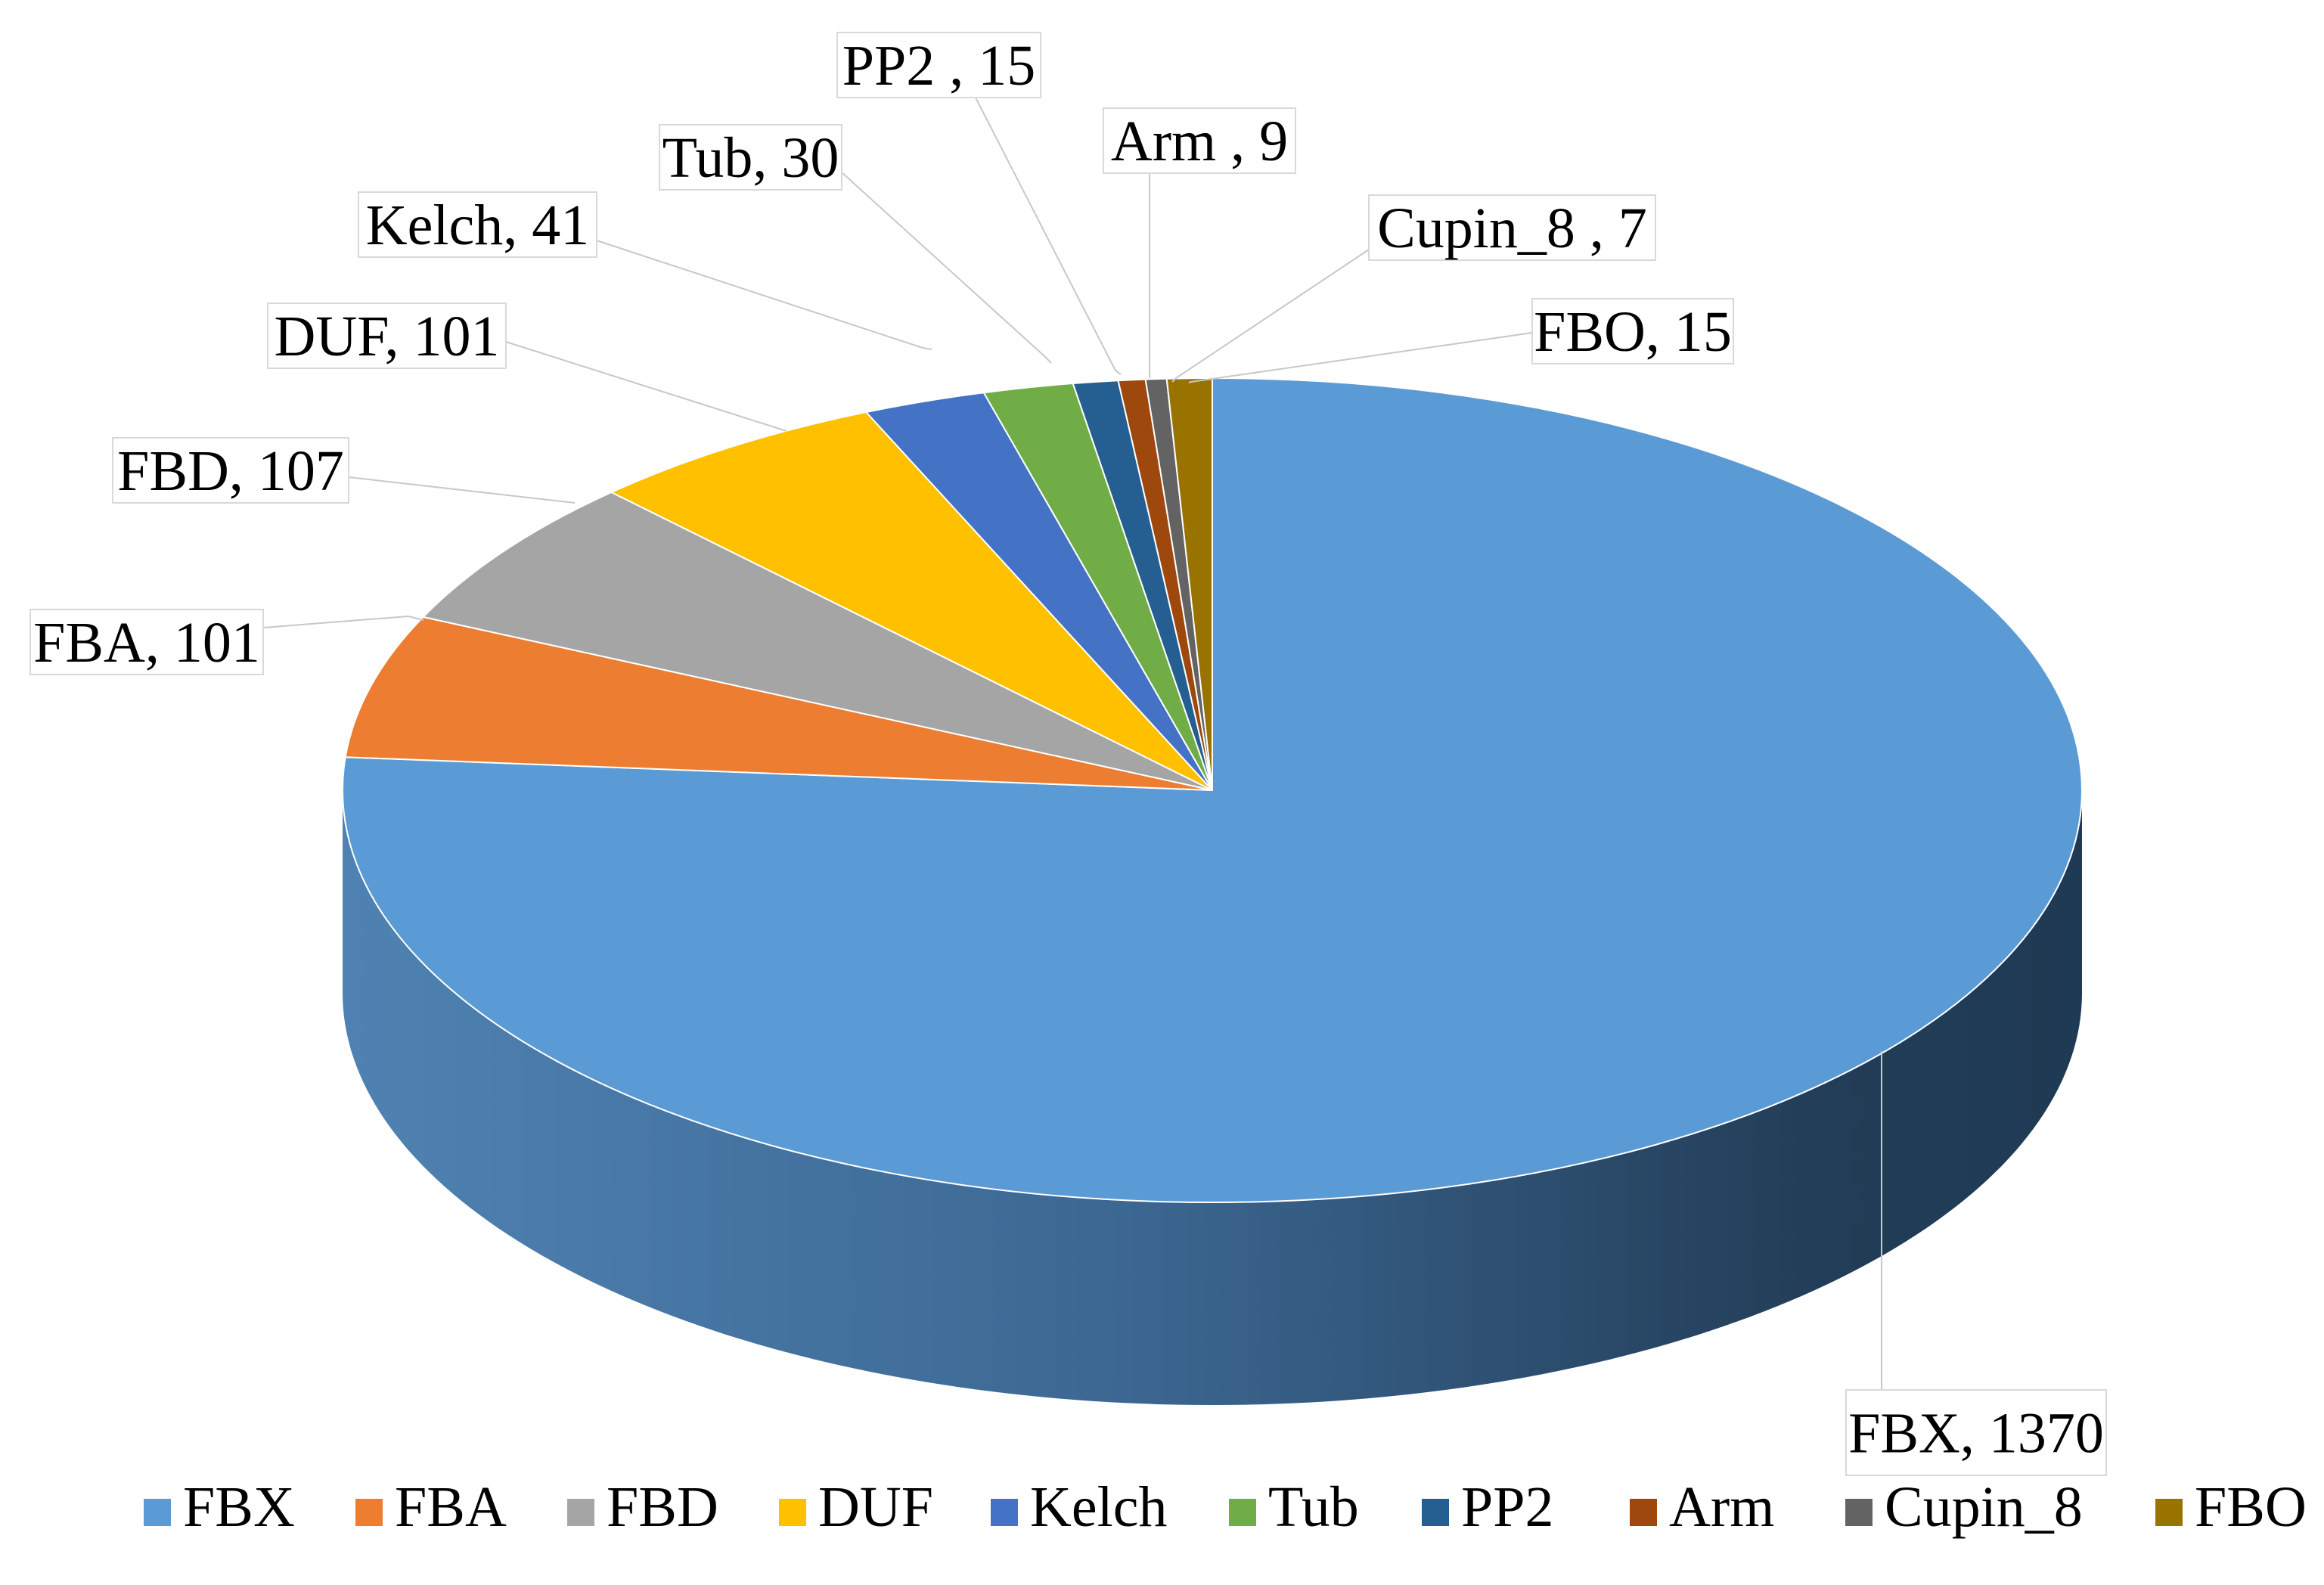 Image resolution: width=2324 pixels, height=1585 pixels. I want to click on data-label-text: Cupin_8 , 7, so click(1512, 228).